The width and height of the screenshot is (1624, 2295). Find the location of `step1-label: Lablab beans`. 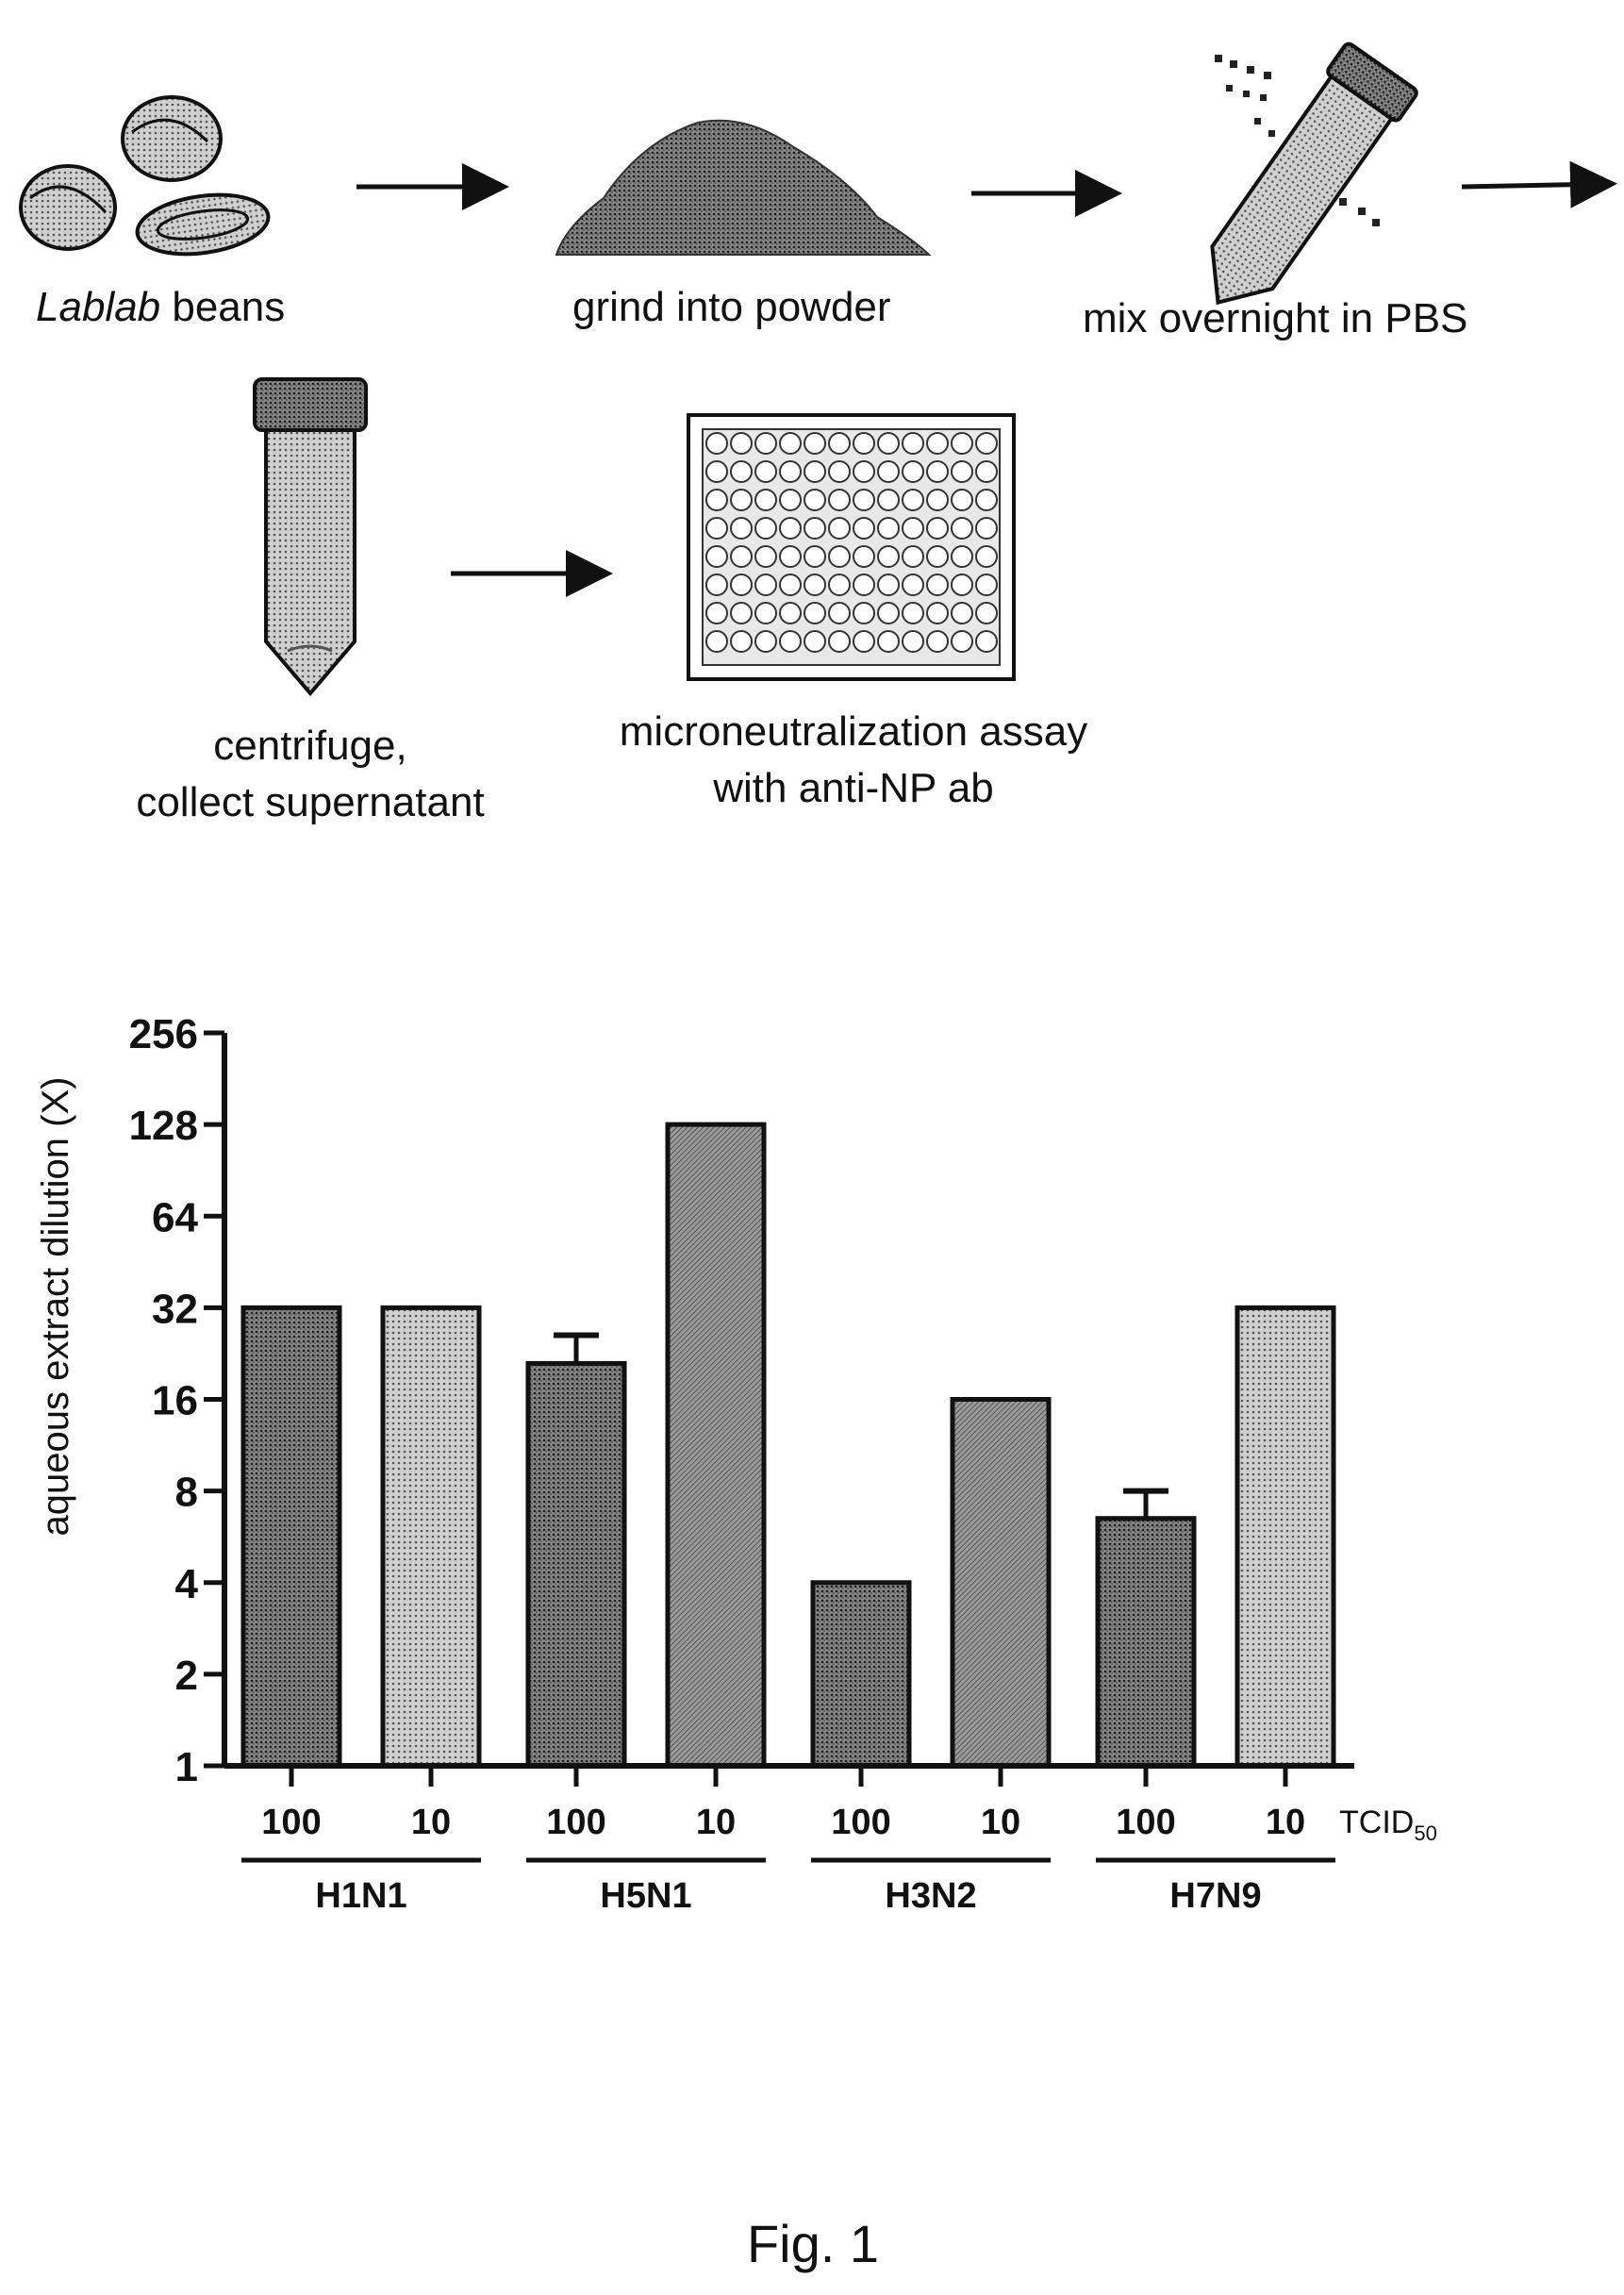

step1-label: Lablab beans is located at coordinates (160, 307).